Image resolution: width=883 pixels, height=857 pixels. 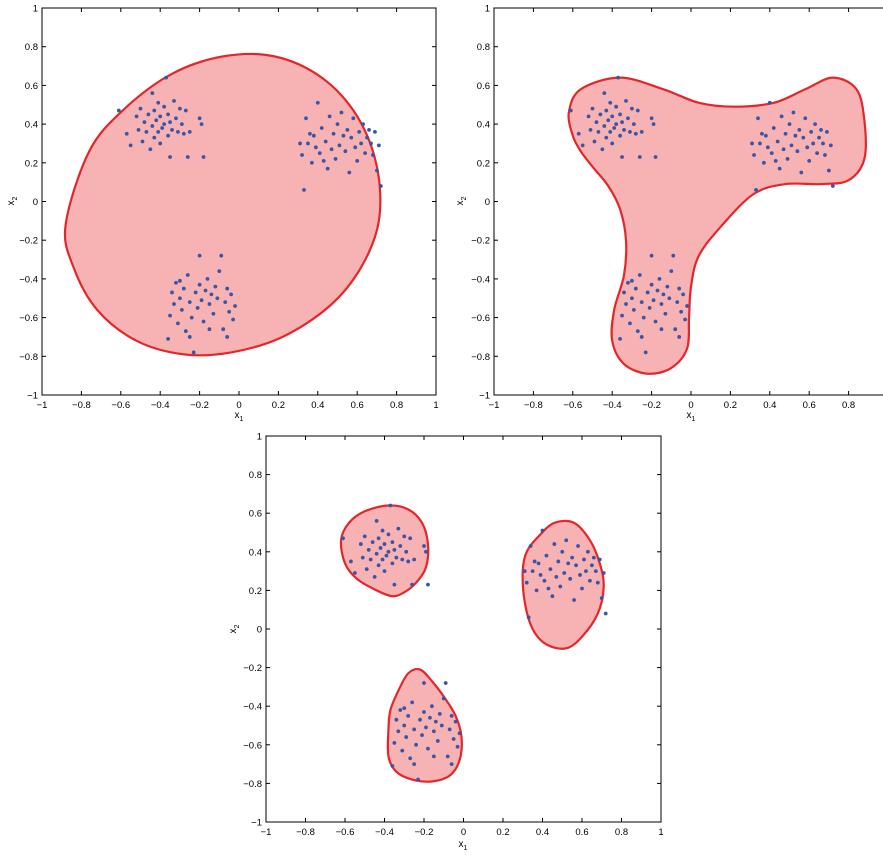 What do you see at coordinates (660, 832) in the screenshot?
I see `x-tick-label: 1` at bounding box center [660, 832].